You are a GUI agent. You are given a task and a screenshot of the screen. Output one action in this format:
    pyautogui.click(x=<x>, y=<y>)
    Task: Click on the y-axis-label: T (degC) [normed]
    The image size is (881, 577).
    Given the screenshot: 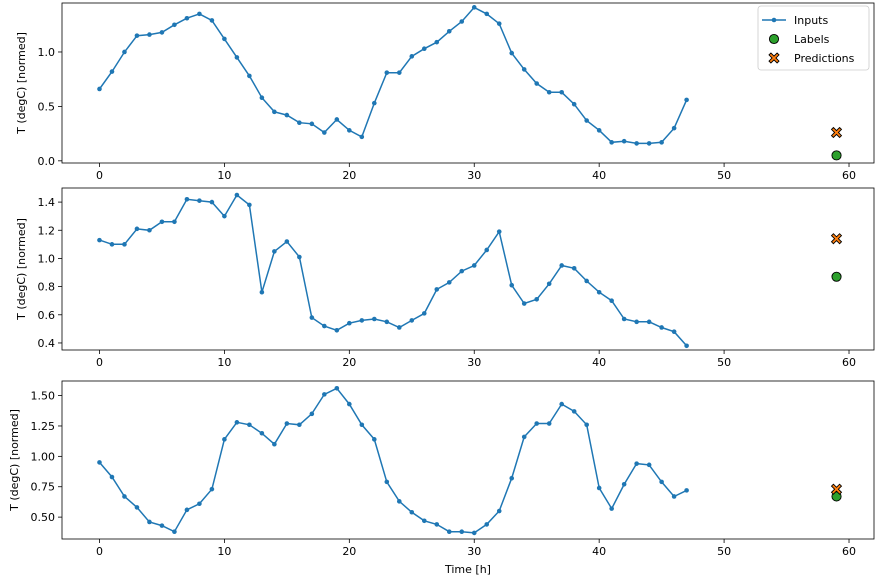 What is the action you would take?
    pyautogui.click(x=21, y=269)
    